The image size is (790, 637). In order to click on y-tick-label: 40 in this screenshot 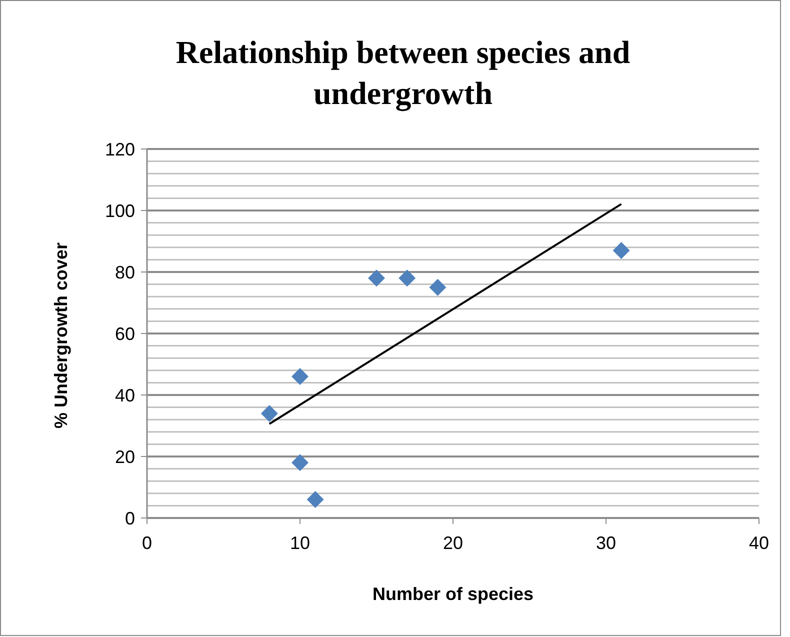, I will do `click(124, 395)`.